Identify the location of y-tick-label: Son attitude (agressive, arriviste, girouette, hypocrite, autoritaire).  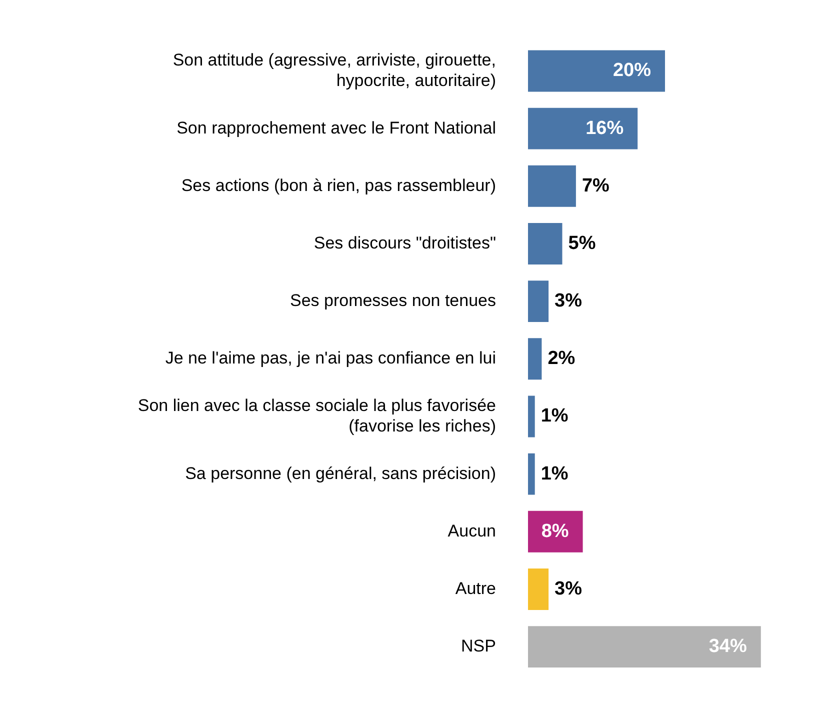
(334, 70).